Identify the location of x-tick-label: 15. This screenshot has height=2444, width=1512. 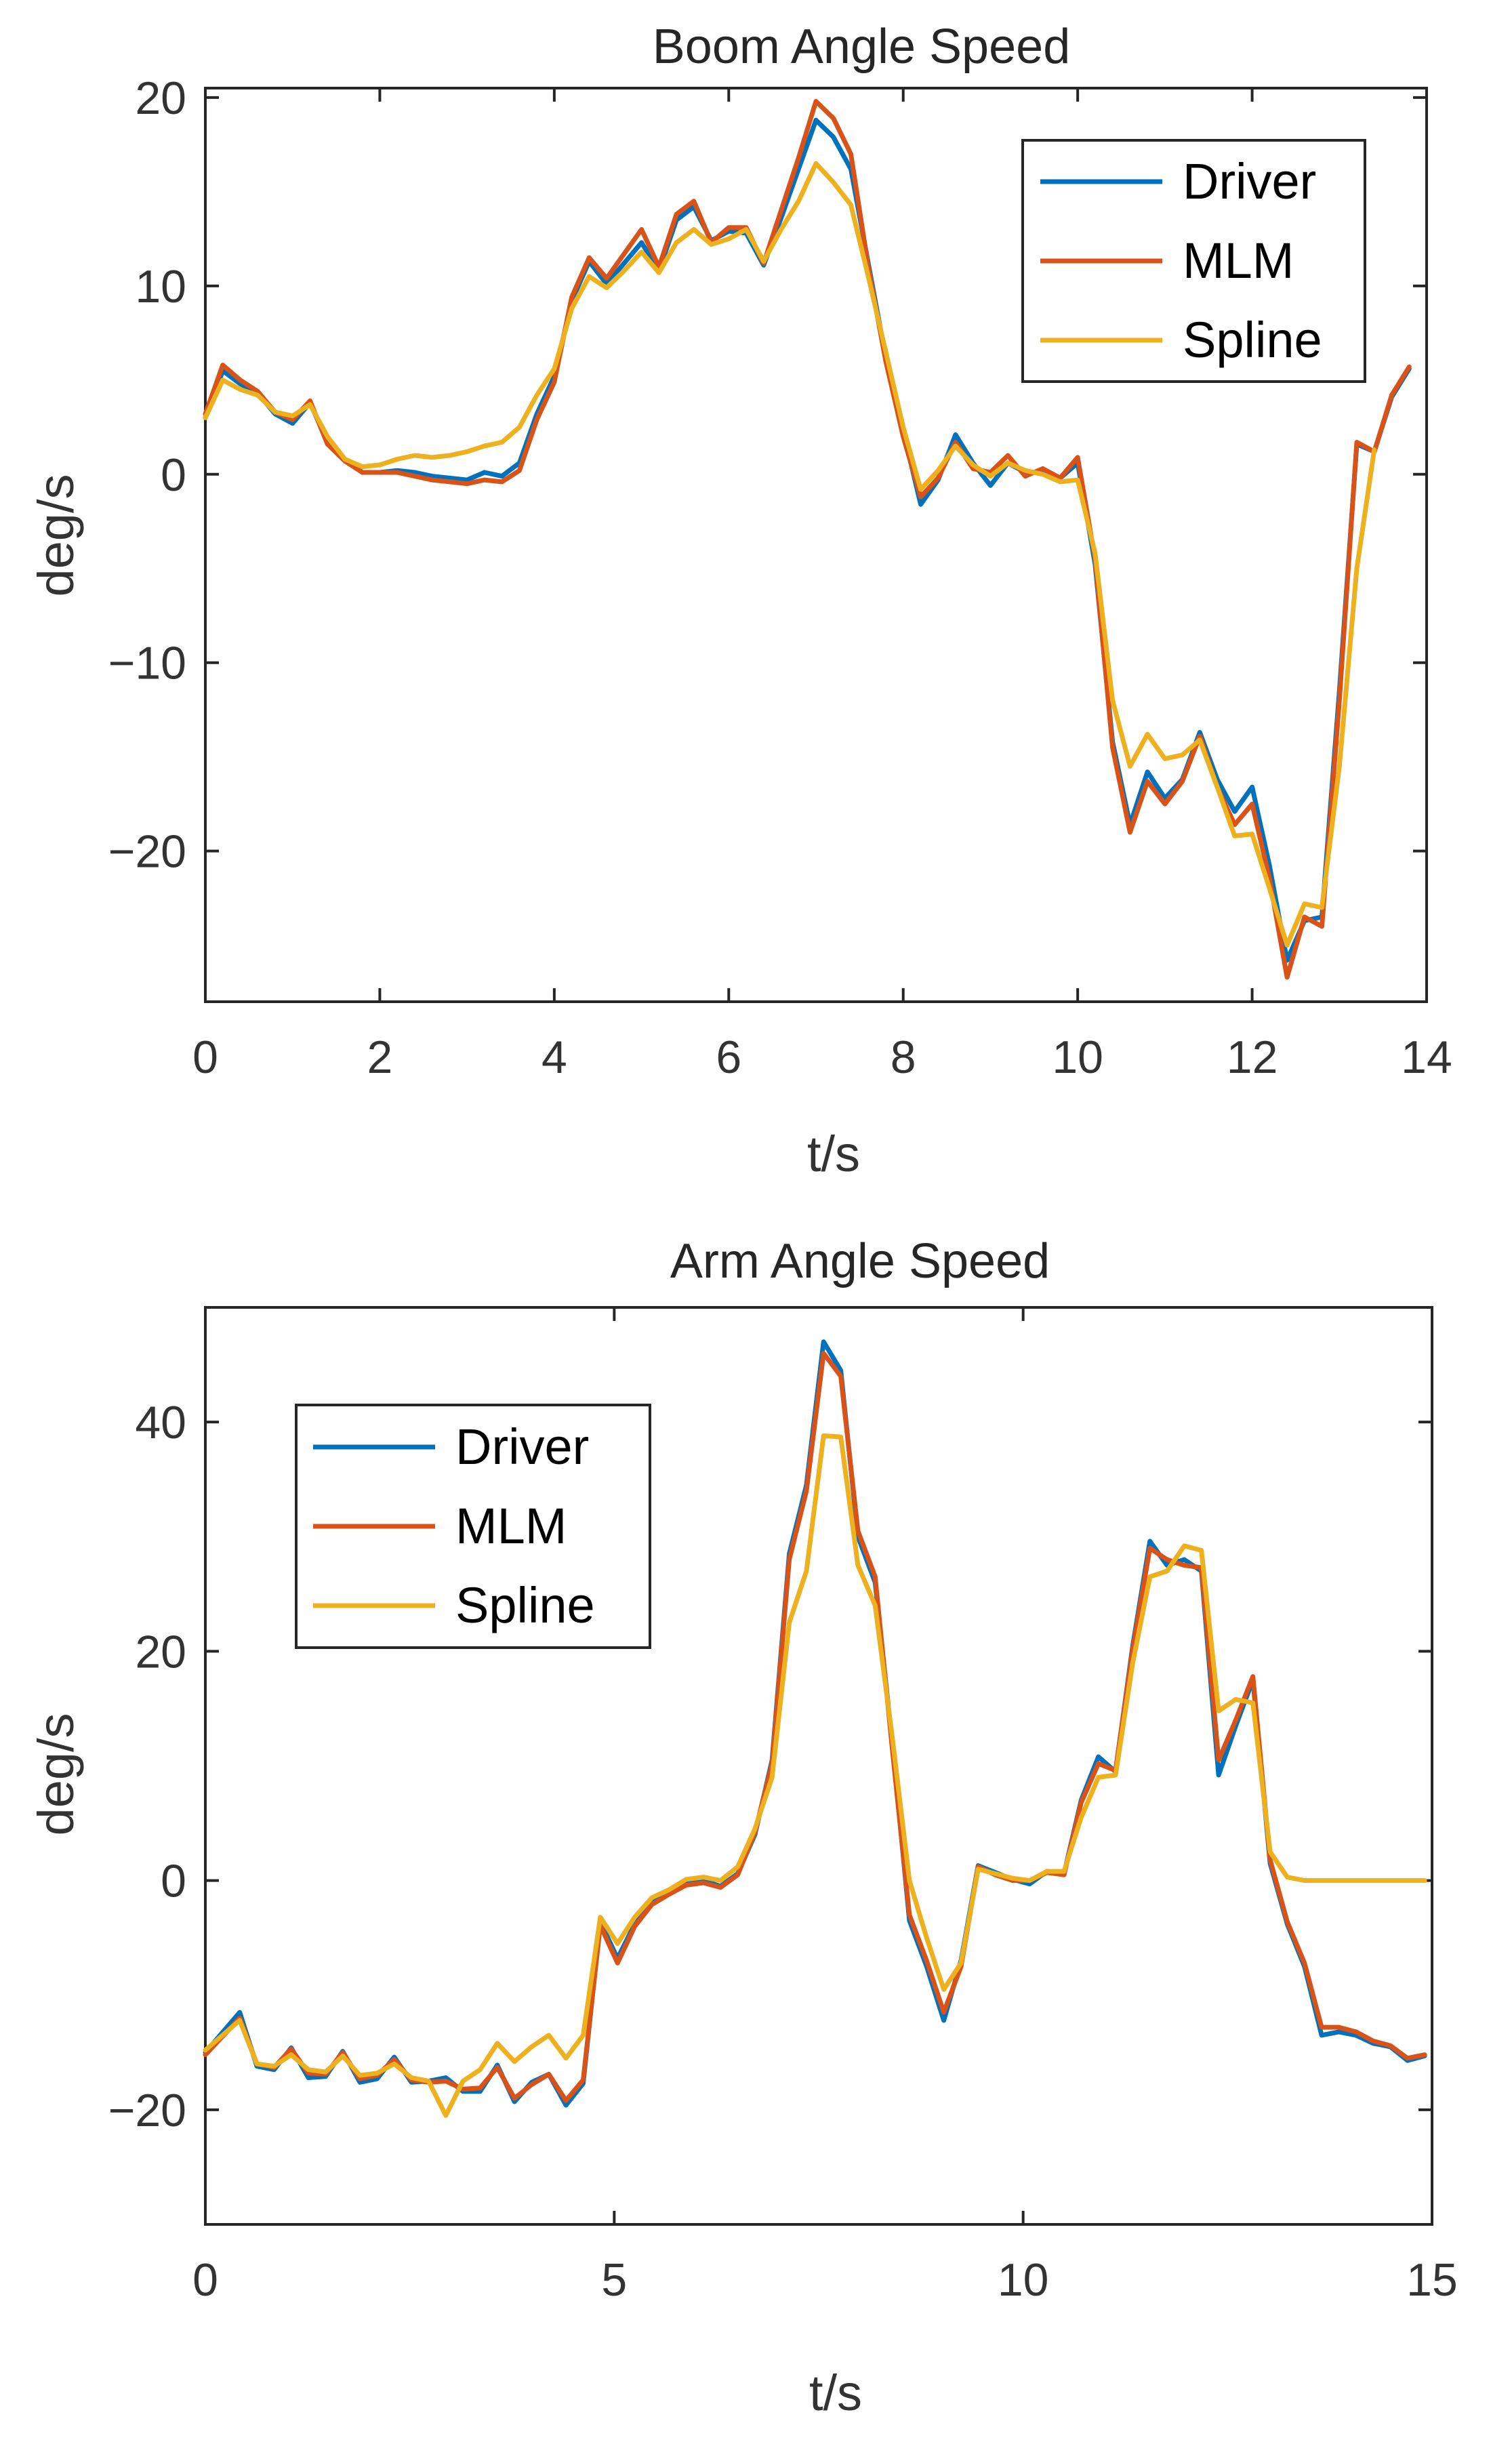
(1432, 2280).